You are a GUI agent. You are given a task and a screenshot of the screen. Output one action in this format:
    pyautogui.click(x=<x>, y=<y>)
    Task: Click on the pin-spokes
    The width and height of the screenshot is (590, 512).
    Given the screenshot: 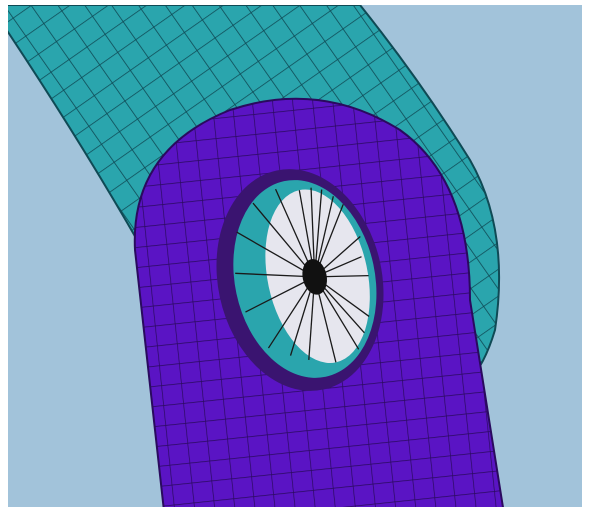 What is the action you would take?
    pyautogui.click(x=302, y=275)
    